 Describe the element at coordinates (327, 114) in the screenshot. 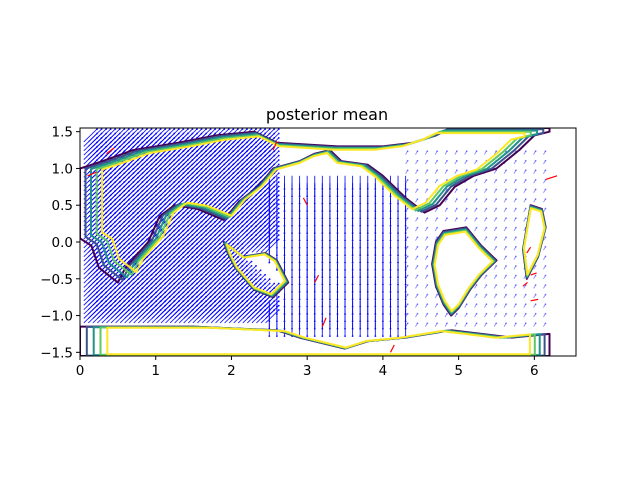

I see `chart-title: posterior mean` at that location.